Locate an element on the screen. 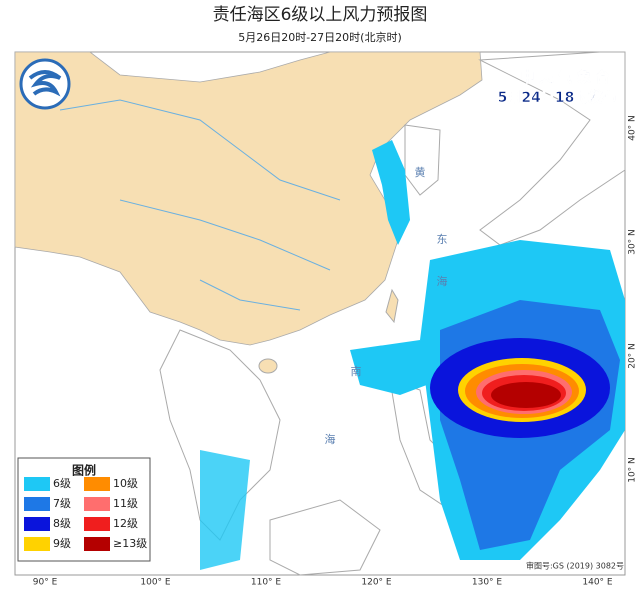 The width and height of the screenshot is (640, 595). borneo is located at coordinates (325, 537).